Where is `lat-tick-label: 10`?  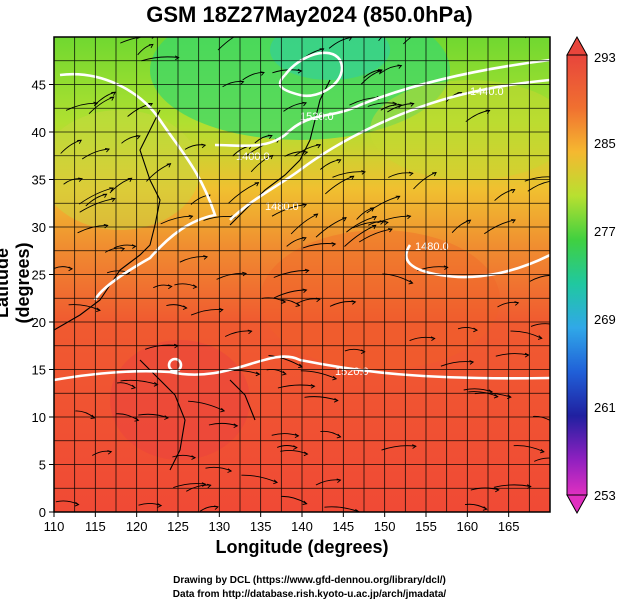 lat-tick-label: 10 is located at coordinates (39, 417).